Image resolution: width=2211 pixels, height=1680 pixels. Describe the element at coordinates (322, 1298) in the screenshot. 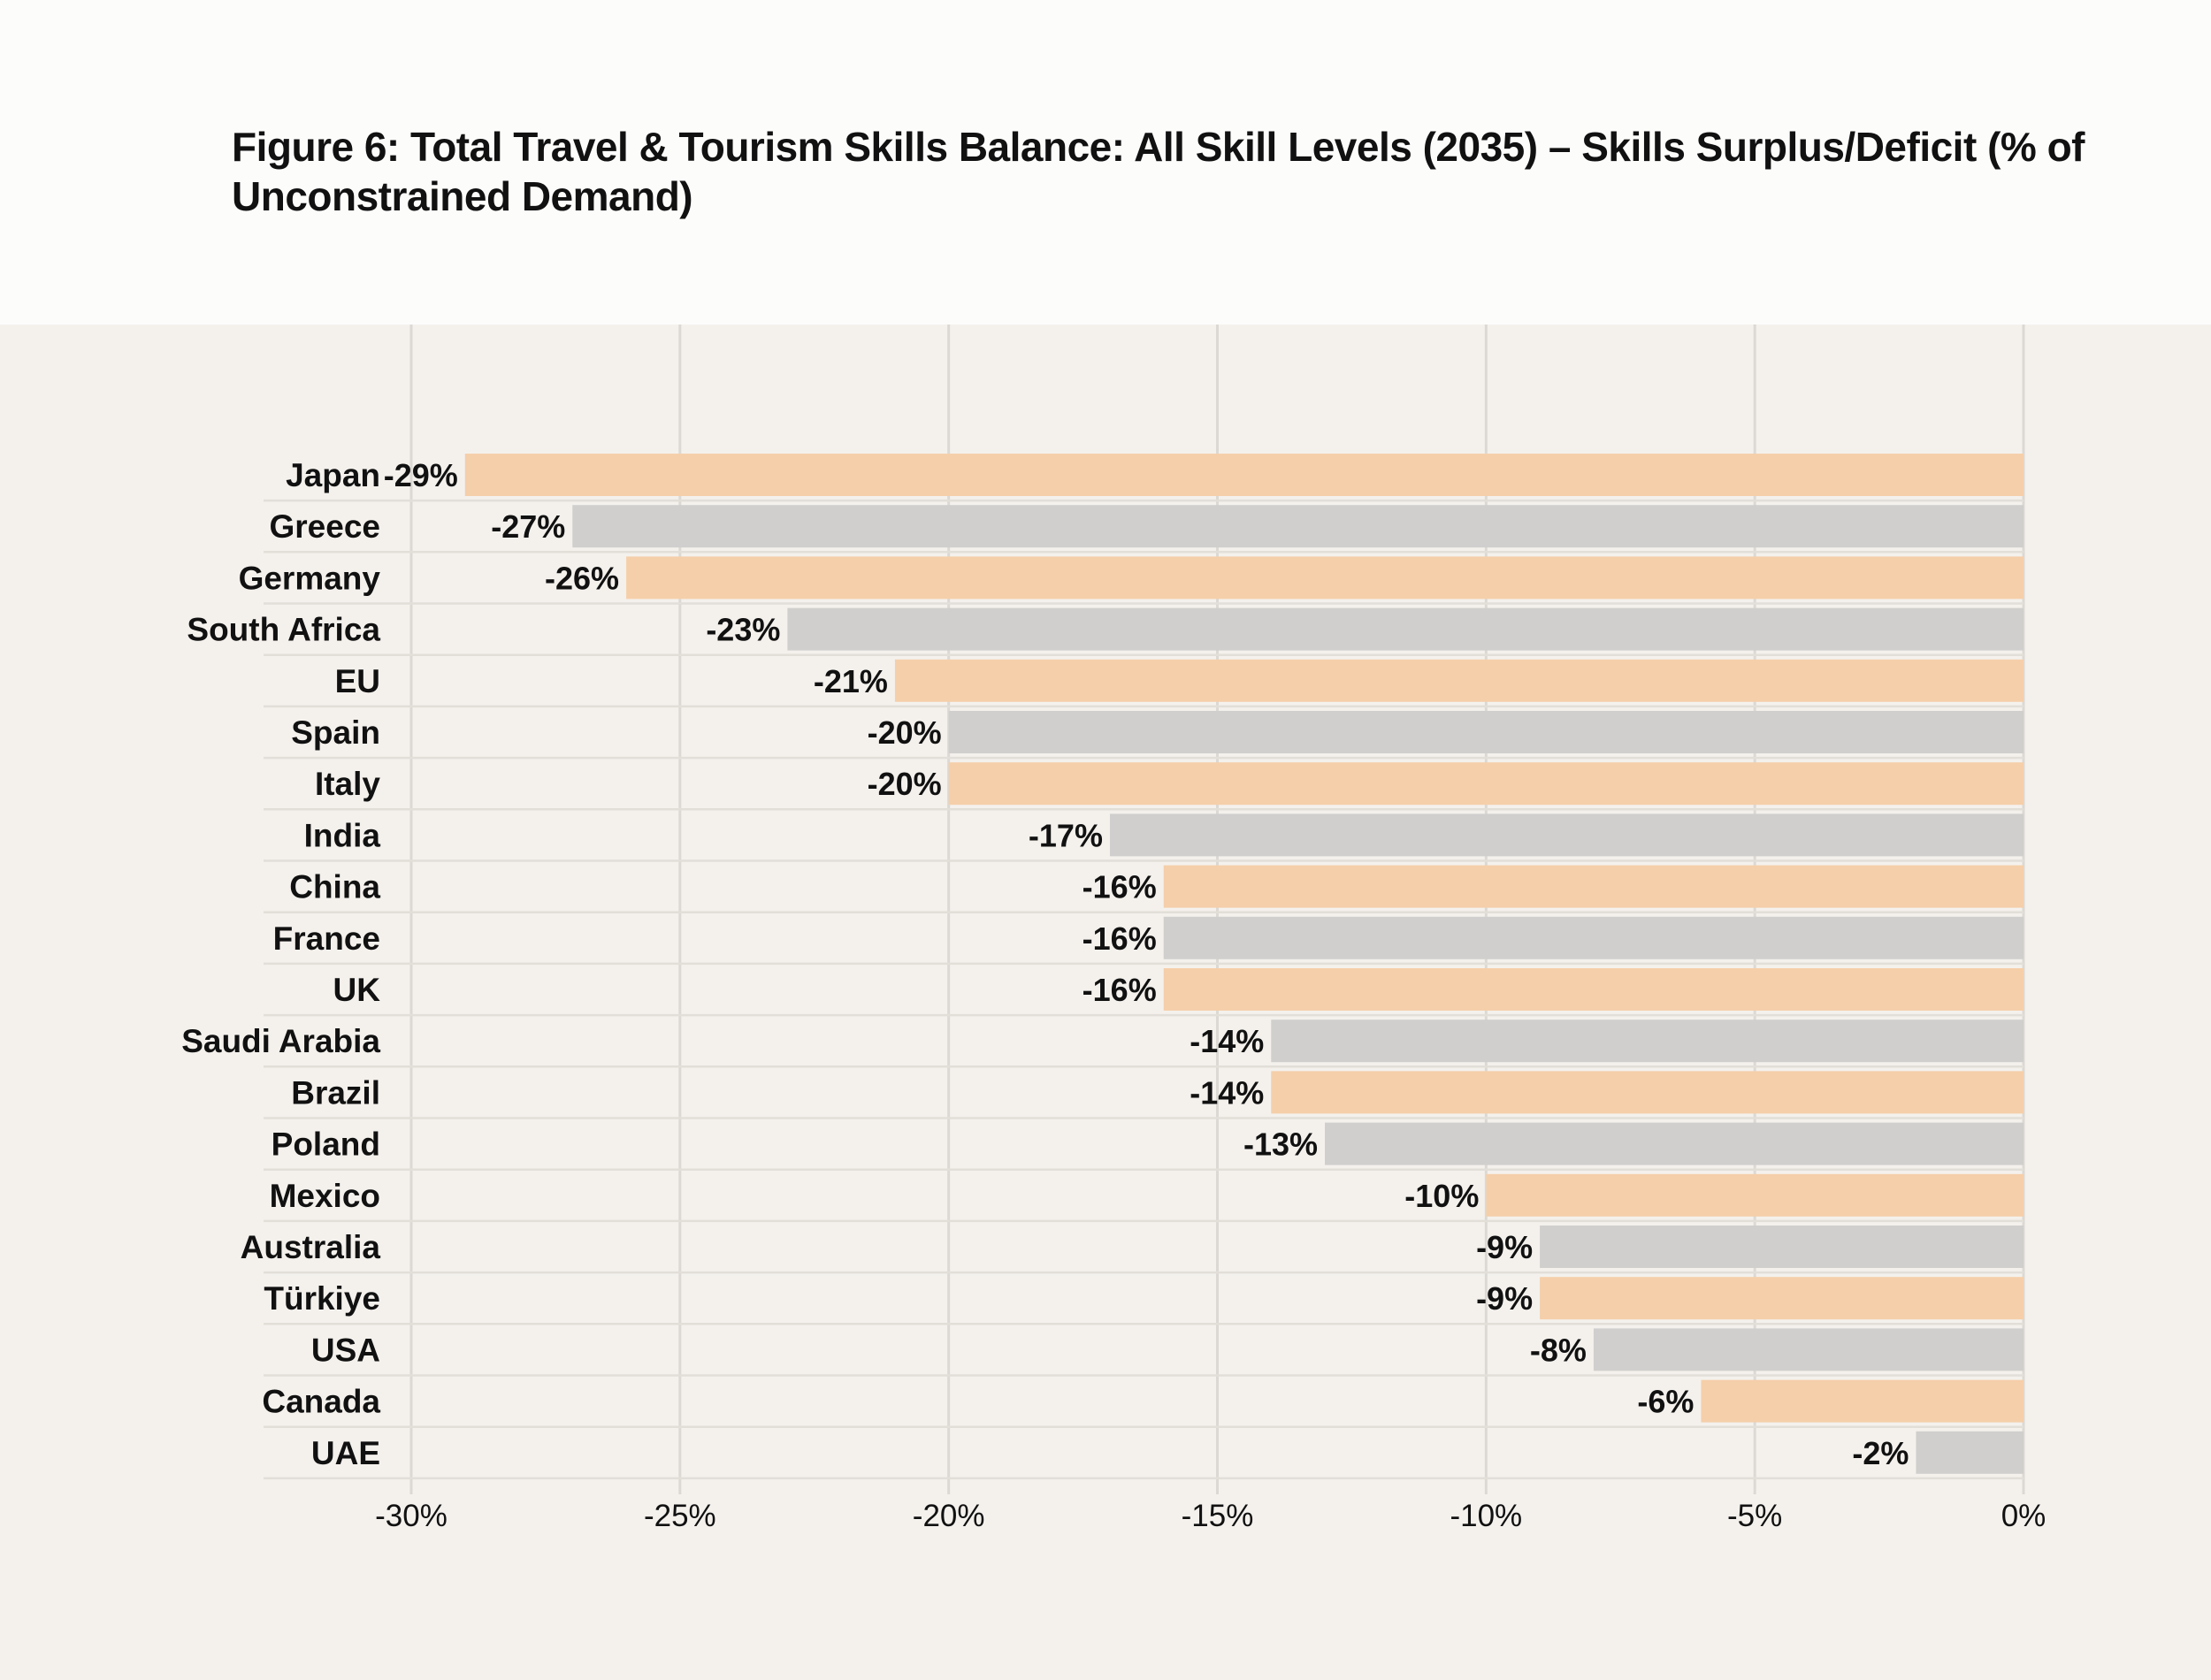

I see `category-label: Türkiye` at that location.